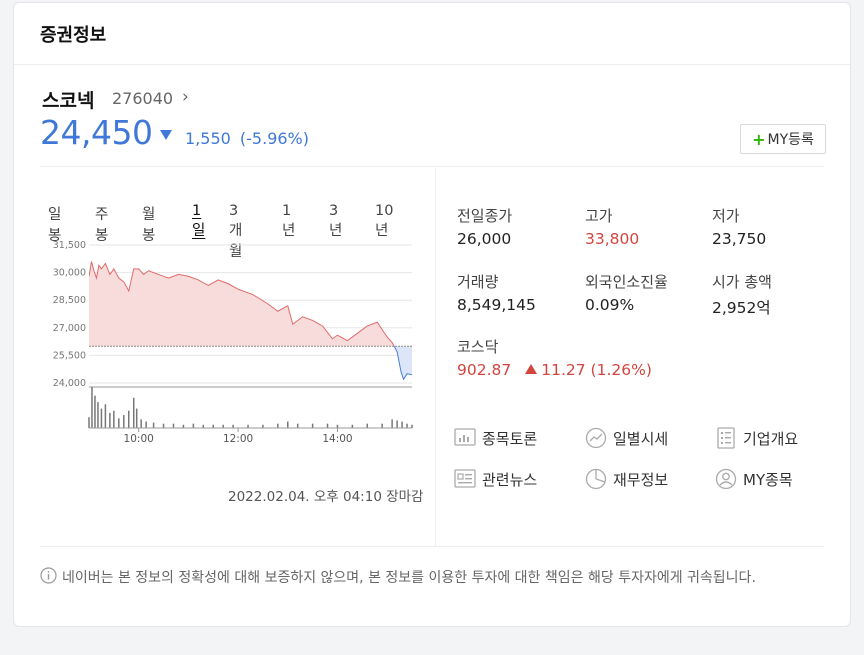  Describe the element at coordinates (771, 438) in the screenshot. I see `link-label: 기업개요` at that location.